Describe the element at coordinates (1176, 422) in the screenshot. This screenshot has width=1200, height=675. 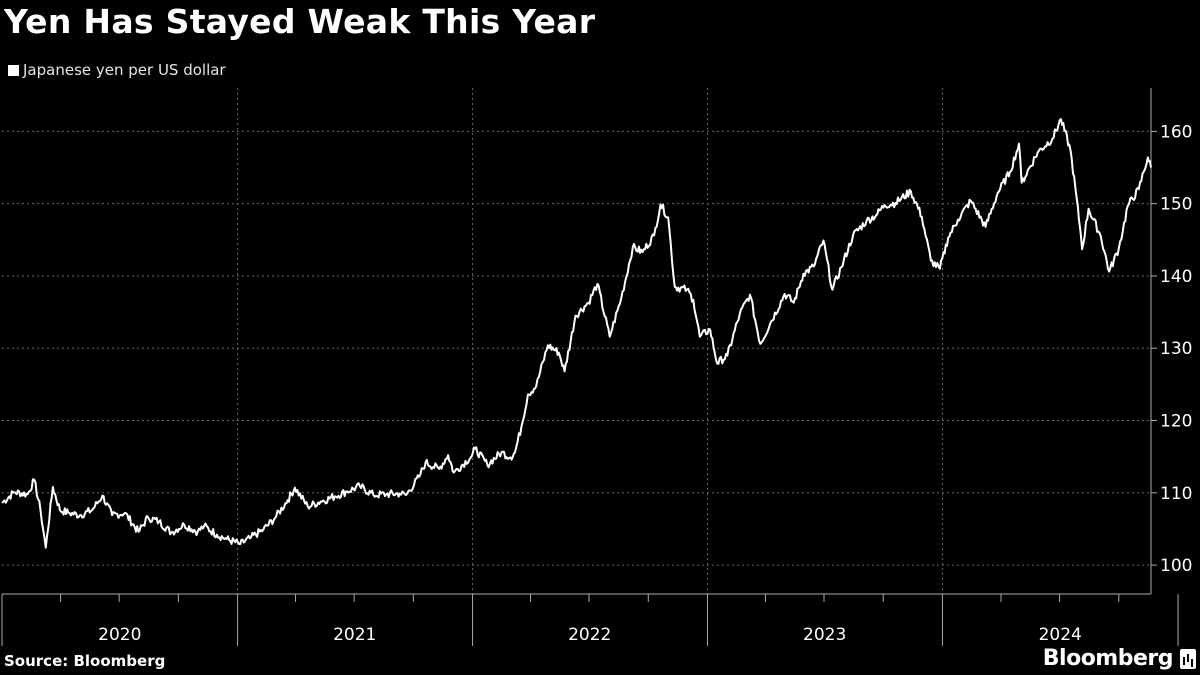
I see `y-tick-label-120: 120` at that location.